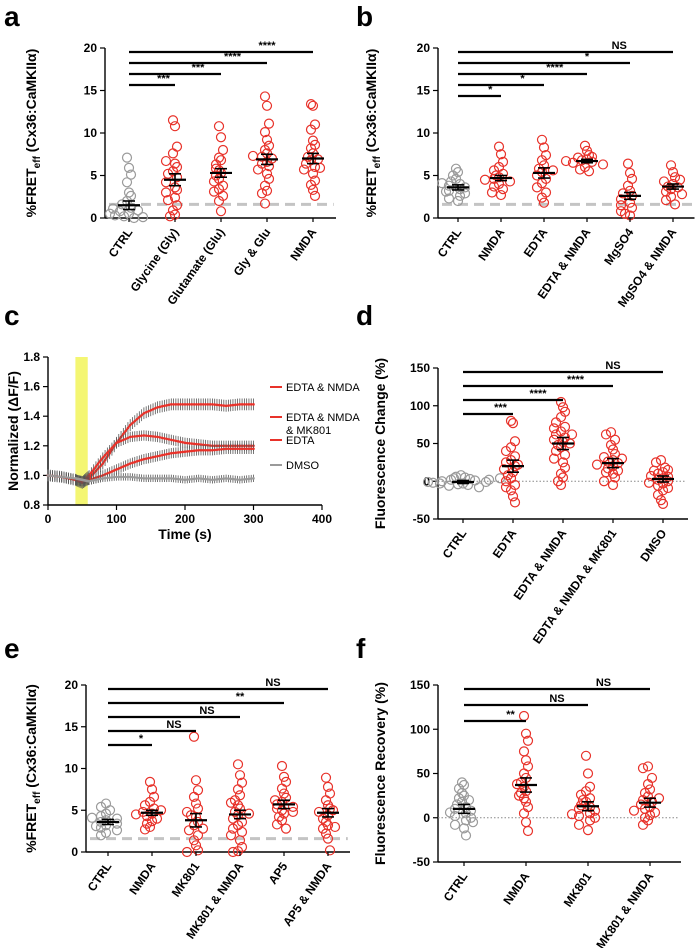  What do you see at coordinates (380, 443) in the screenshot?
I see `y-axis-label: Fluorescence Change (%)` at bounding box center [380, 443].